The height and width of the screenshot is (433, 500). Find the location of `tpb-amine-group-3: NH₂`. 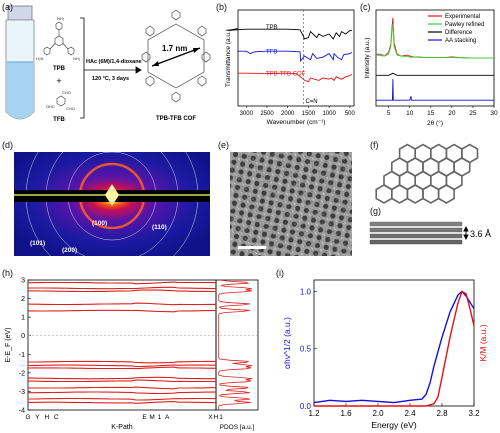

tpb-amine-group-3: NH₂ is located at coordinates (77, 58).